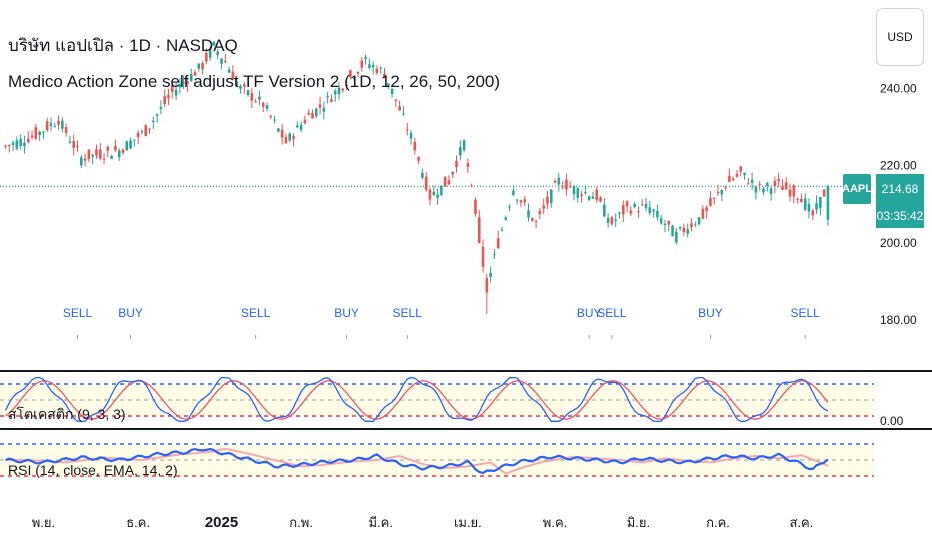 The image size is (932, 550). Describe the element at coordinates (130, 313) in the screenshot. I see `signal-buy-label: BUY` at that location.